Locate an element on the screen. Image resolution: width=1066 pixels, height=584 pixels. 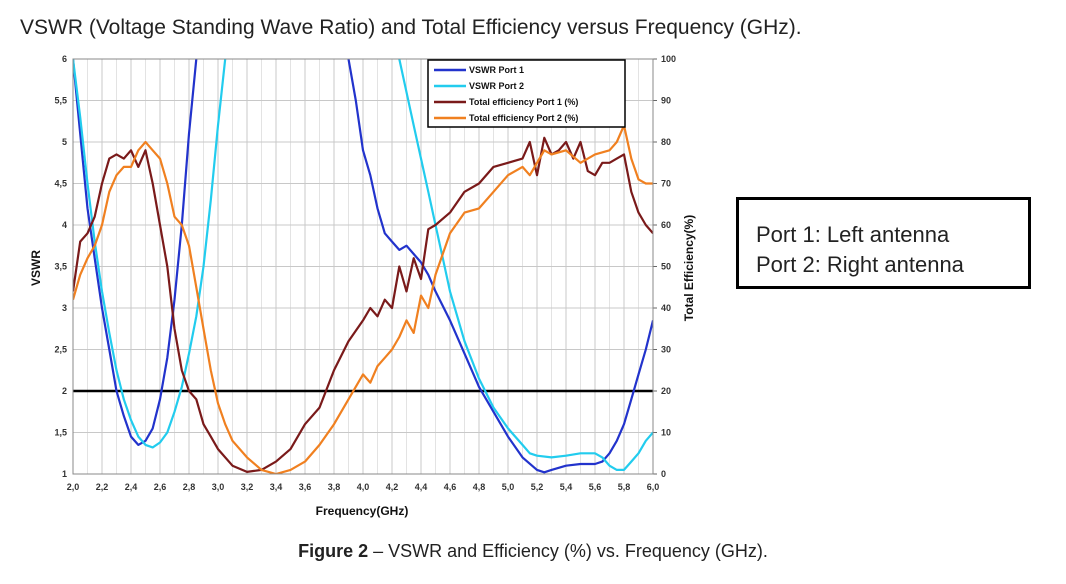
y-tick-label: 5 is located at coordinates (64, 142).